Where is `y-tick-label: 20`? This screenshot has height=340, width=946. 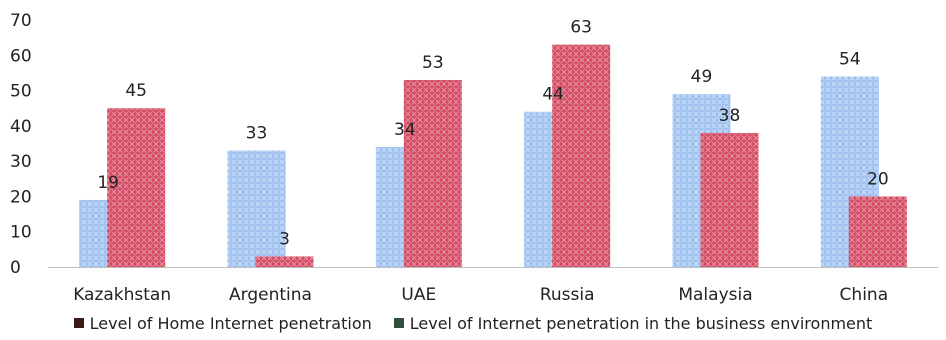 y-tick-label: 20 is located at coordinates (21, 197).